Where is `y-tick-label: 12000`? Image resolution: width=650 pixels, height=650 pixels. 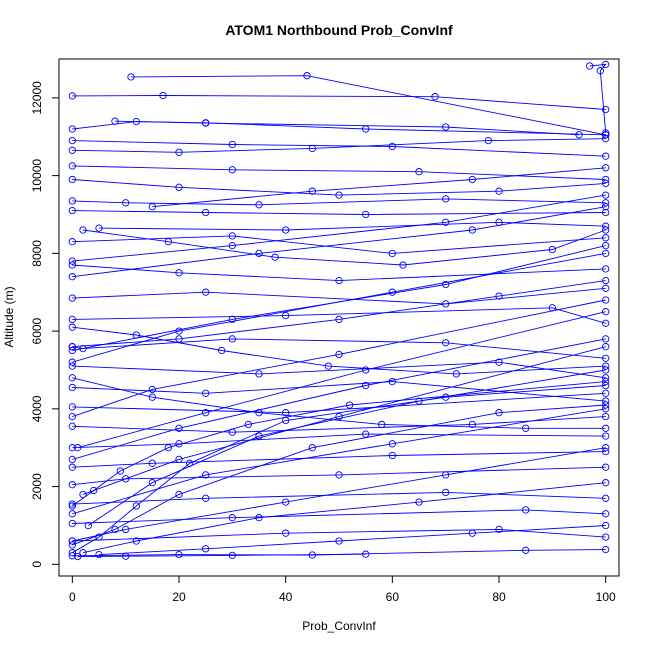
y-tick-label: 12000 is located at coordinates (37, 98).